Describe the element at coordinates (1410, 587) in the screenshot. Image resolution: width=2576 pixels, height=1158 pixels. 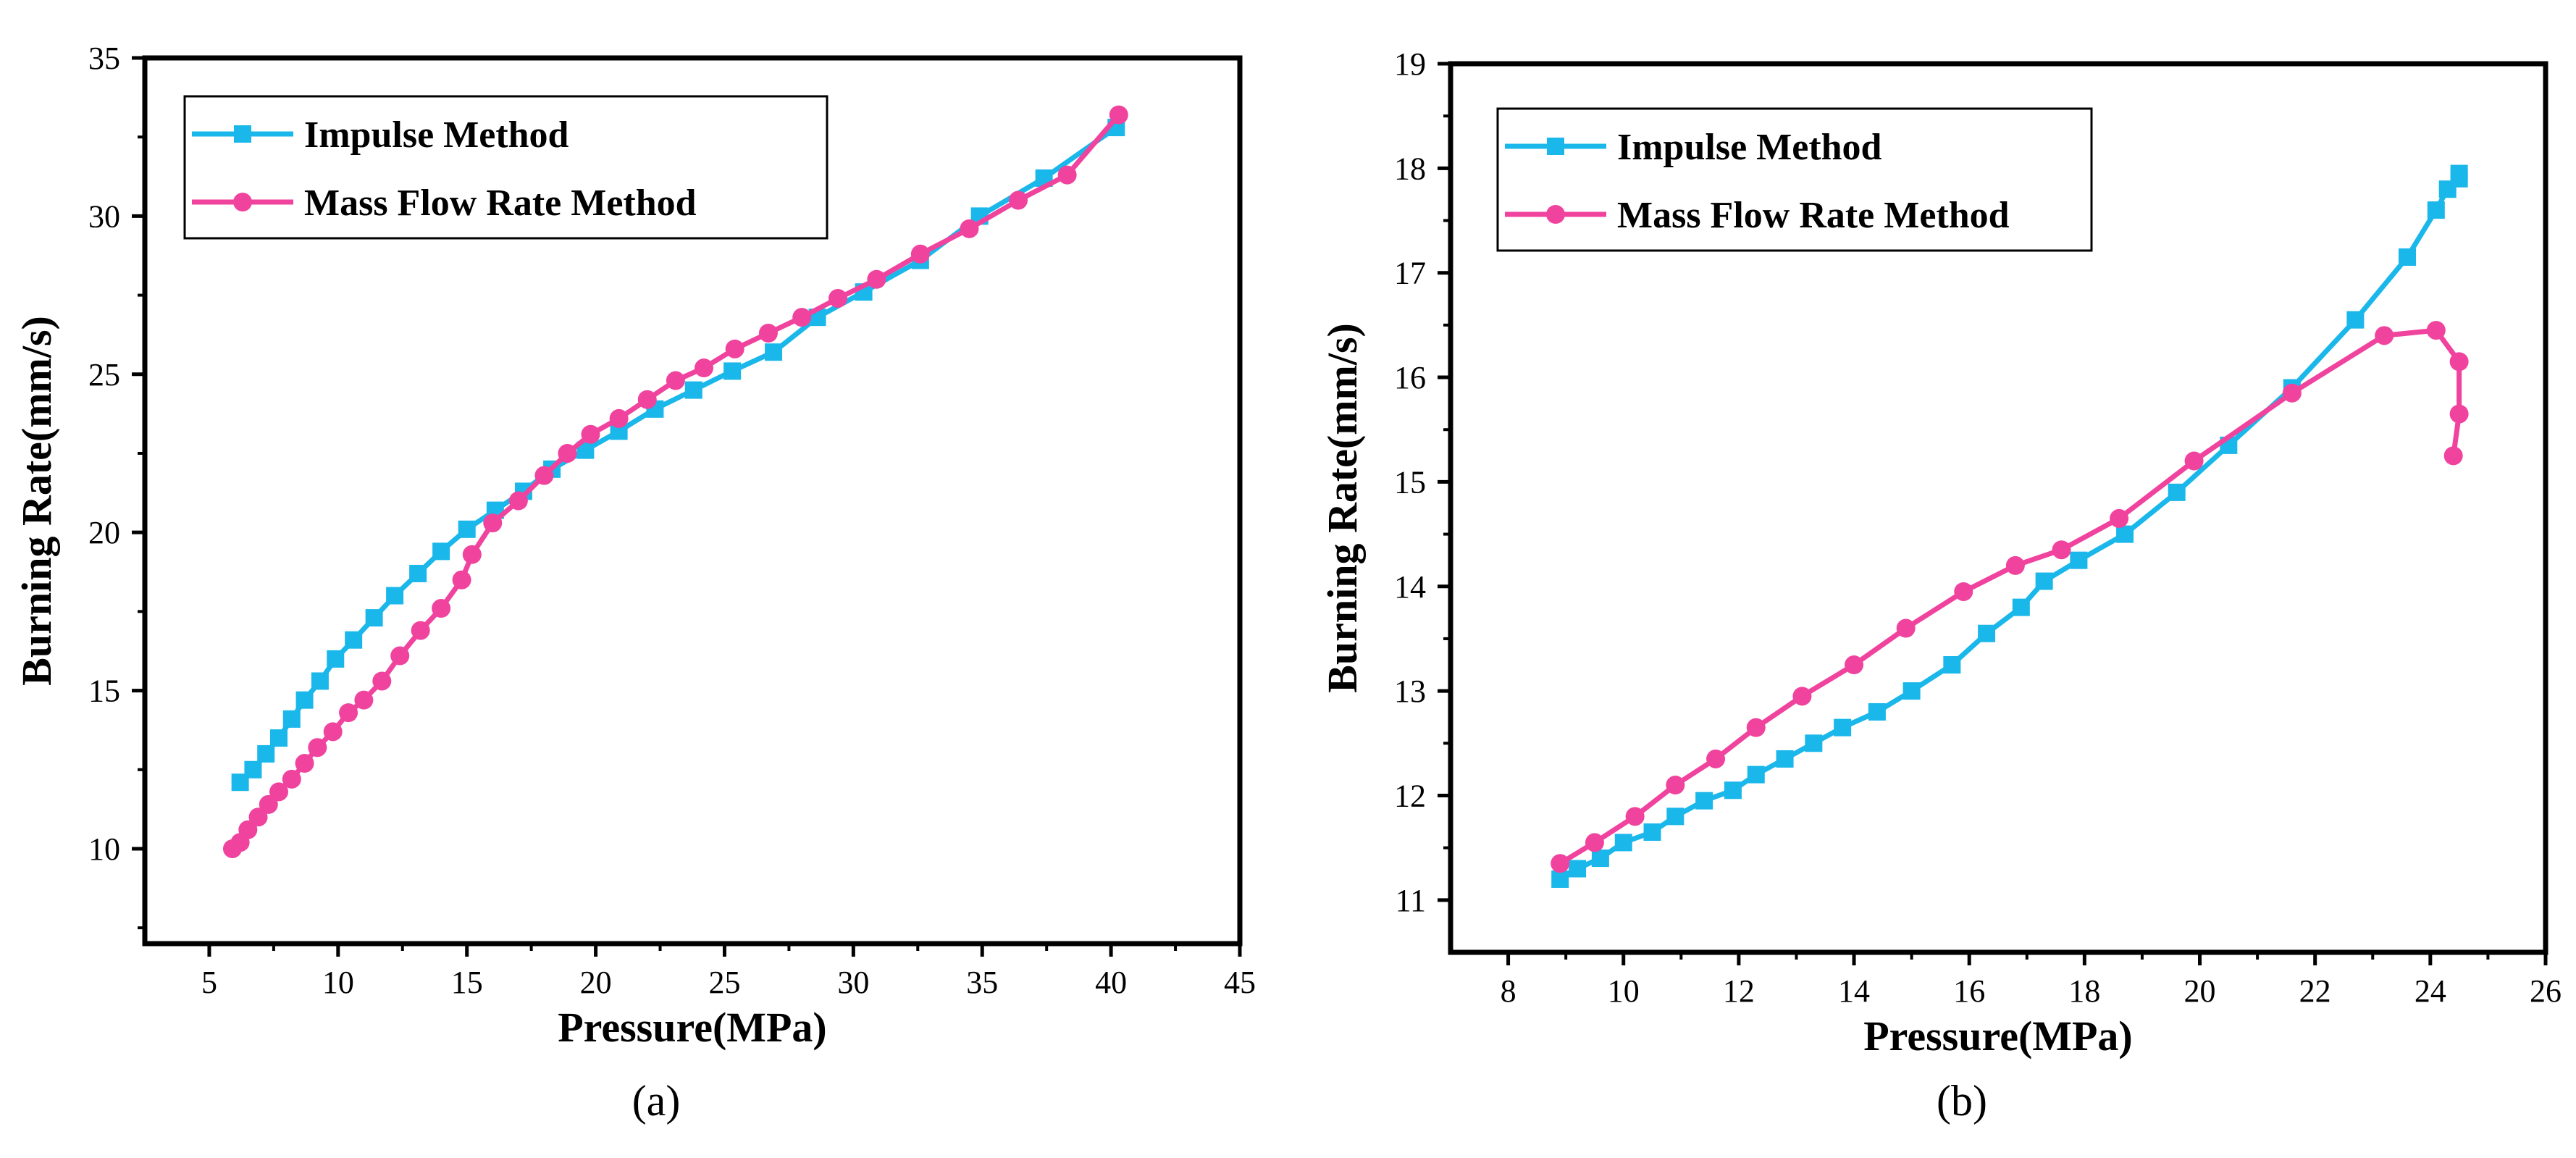
I see `y-tick-label: 14` at that location.